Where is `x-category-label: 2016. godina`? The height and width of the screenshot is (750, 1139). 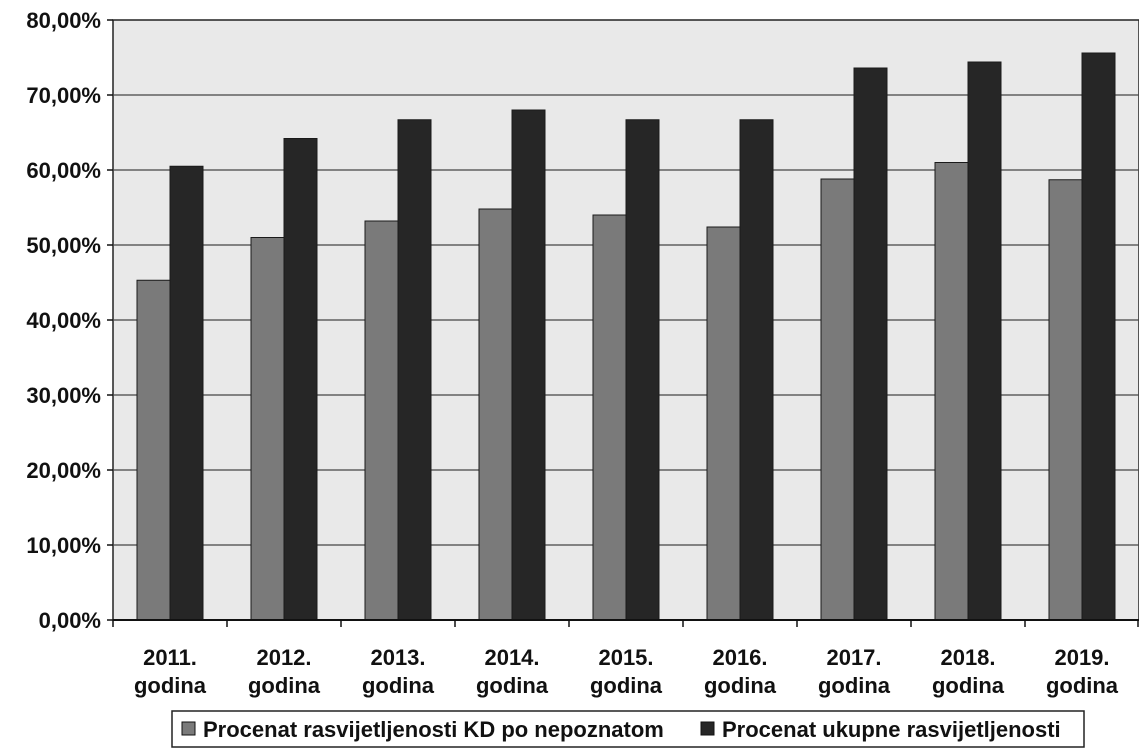
x-category-label: 2016. godina is located at coordinates (740, 671).